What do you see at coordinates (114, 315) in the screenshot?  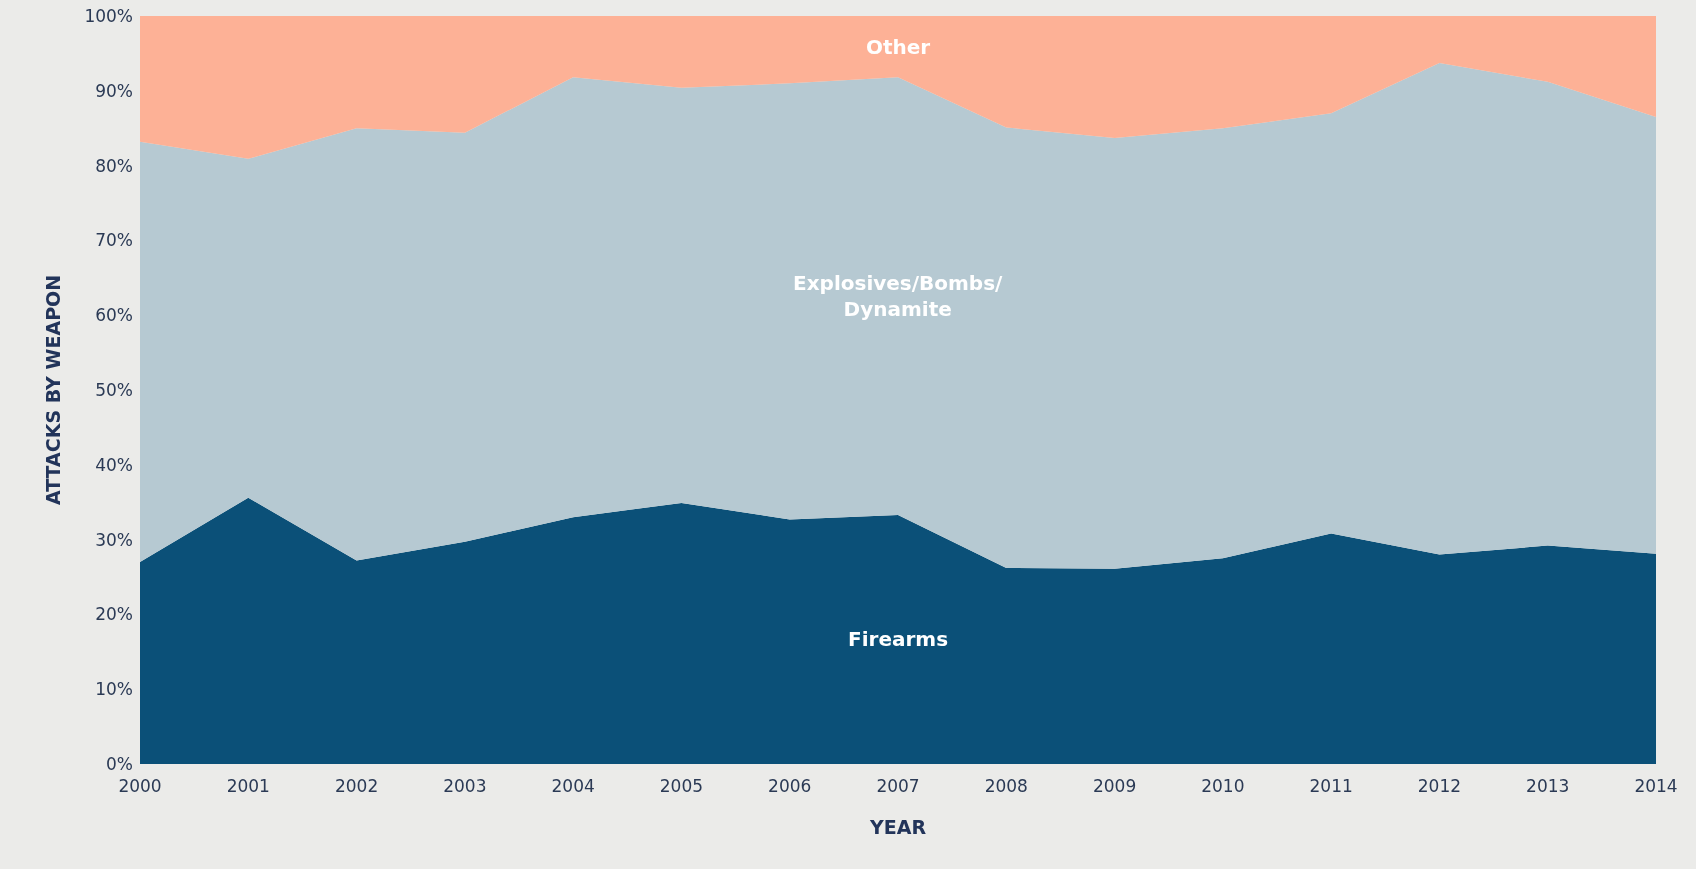 I see `y-tick-label: 60%` at bounding box center [114, 315].